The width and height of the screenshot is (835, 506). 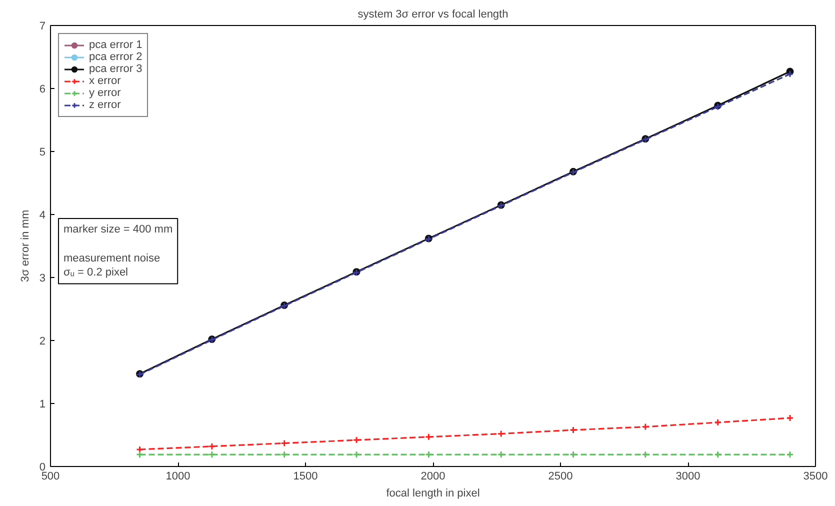 I want to click on y-tick-label: 2, so click(x=42, y=342).